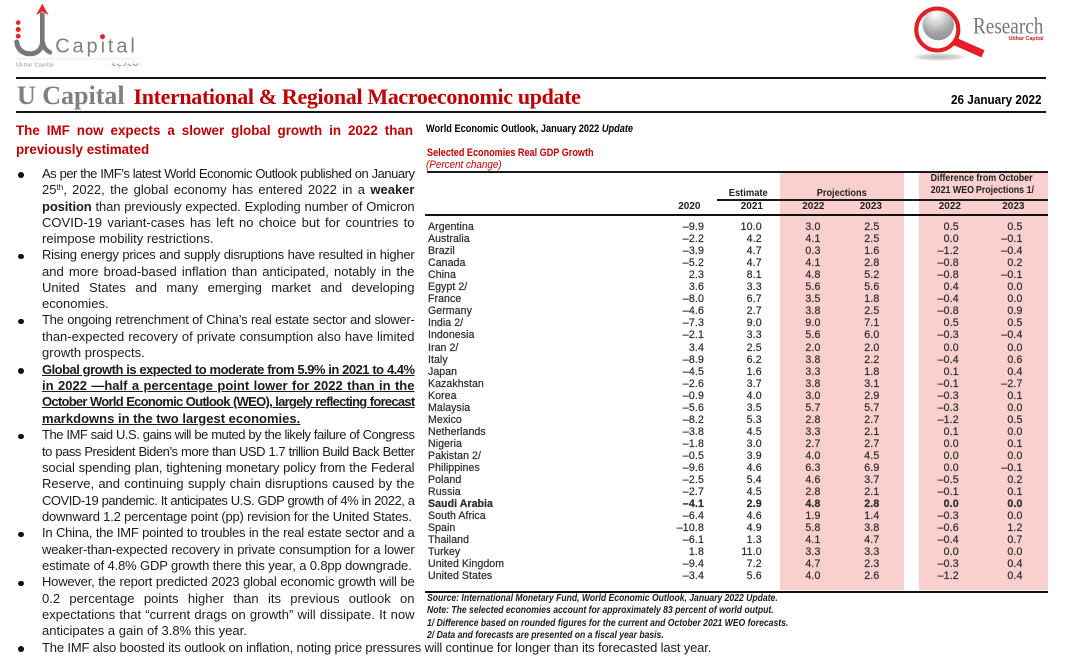 This screenshot has height=660, width=1074. I want to click on svg-text: Research, so click(1008, 26).